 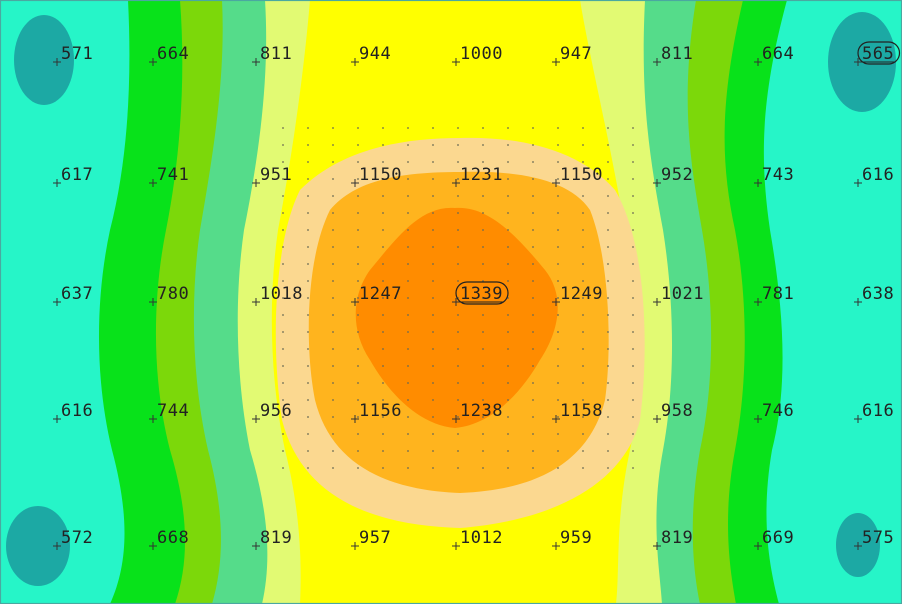 What do you see at coordinates (677, 538) in the screenshot?
I see `value-label: 819` at bounding box center [677, 538].